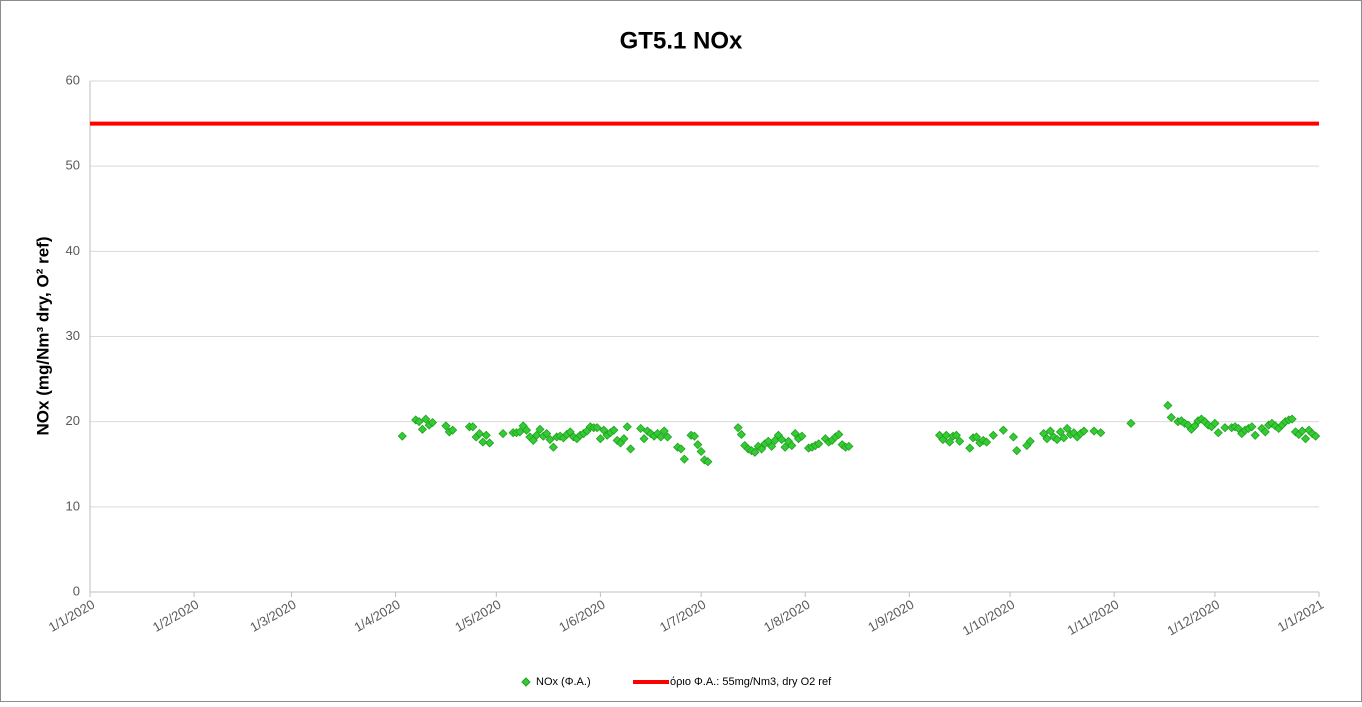  I want to click on y-tick-label: 10, so click(73, 505).